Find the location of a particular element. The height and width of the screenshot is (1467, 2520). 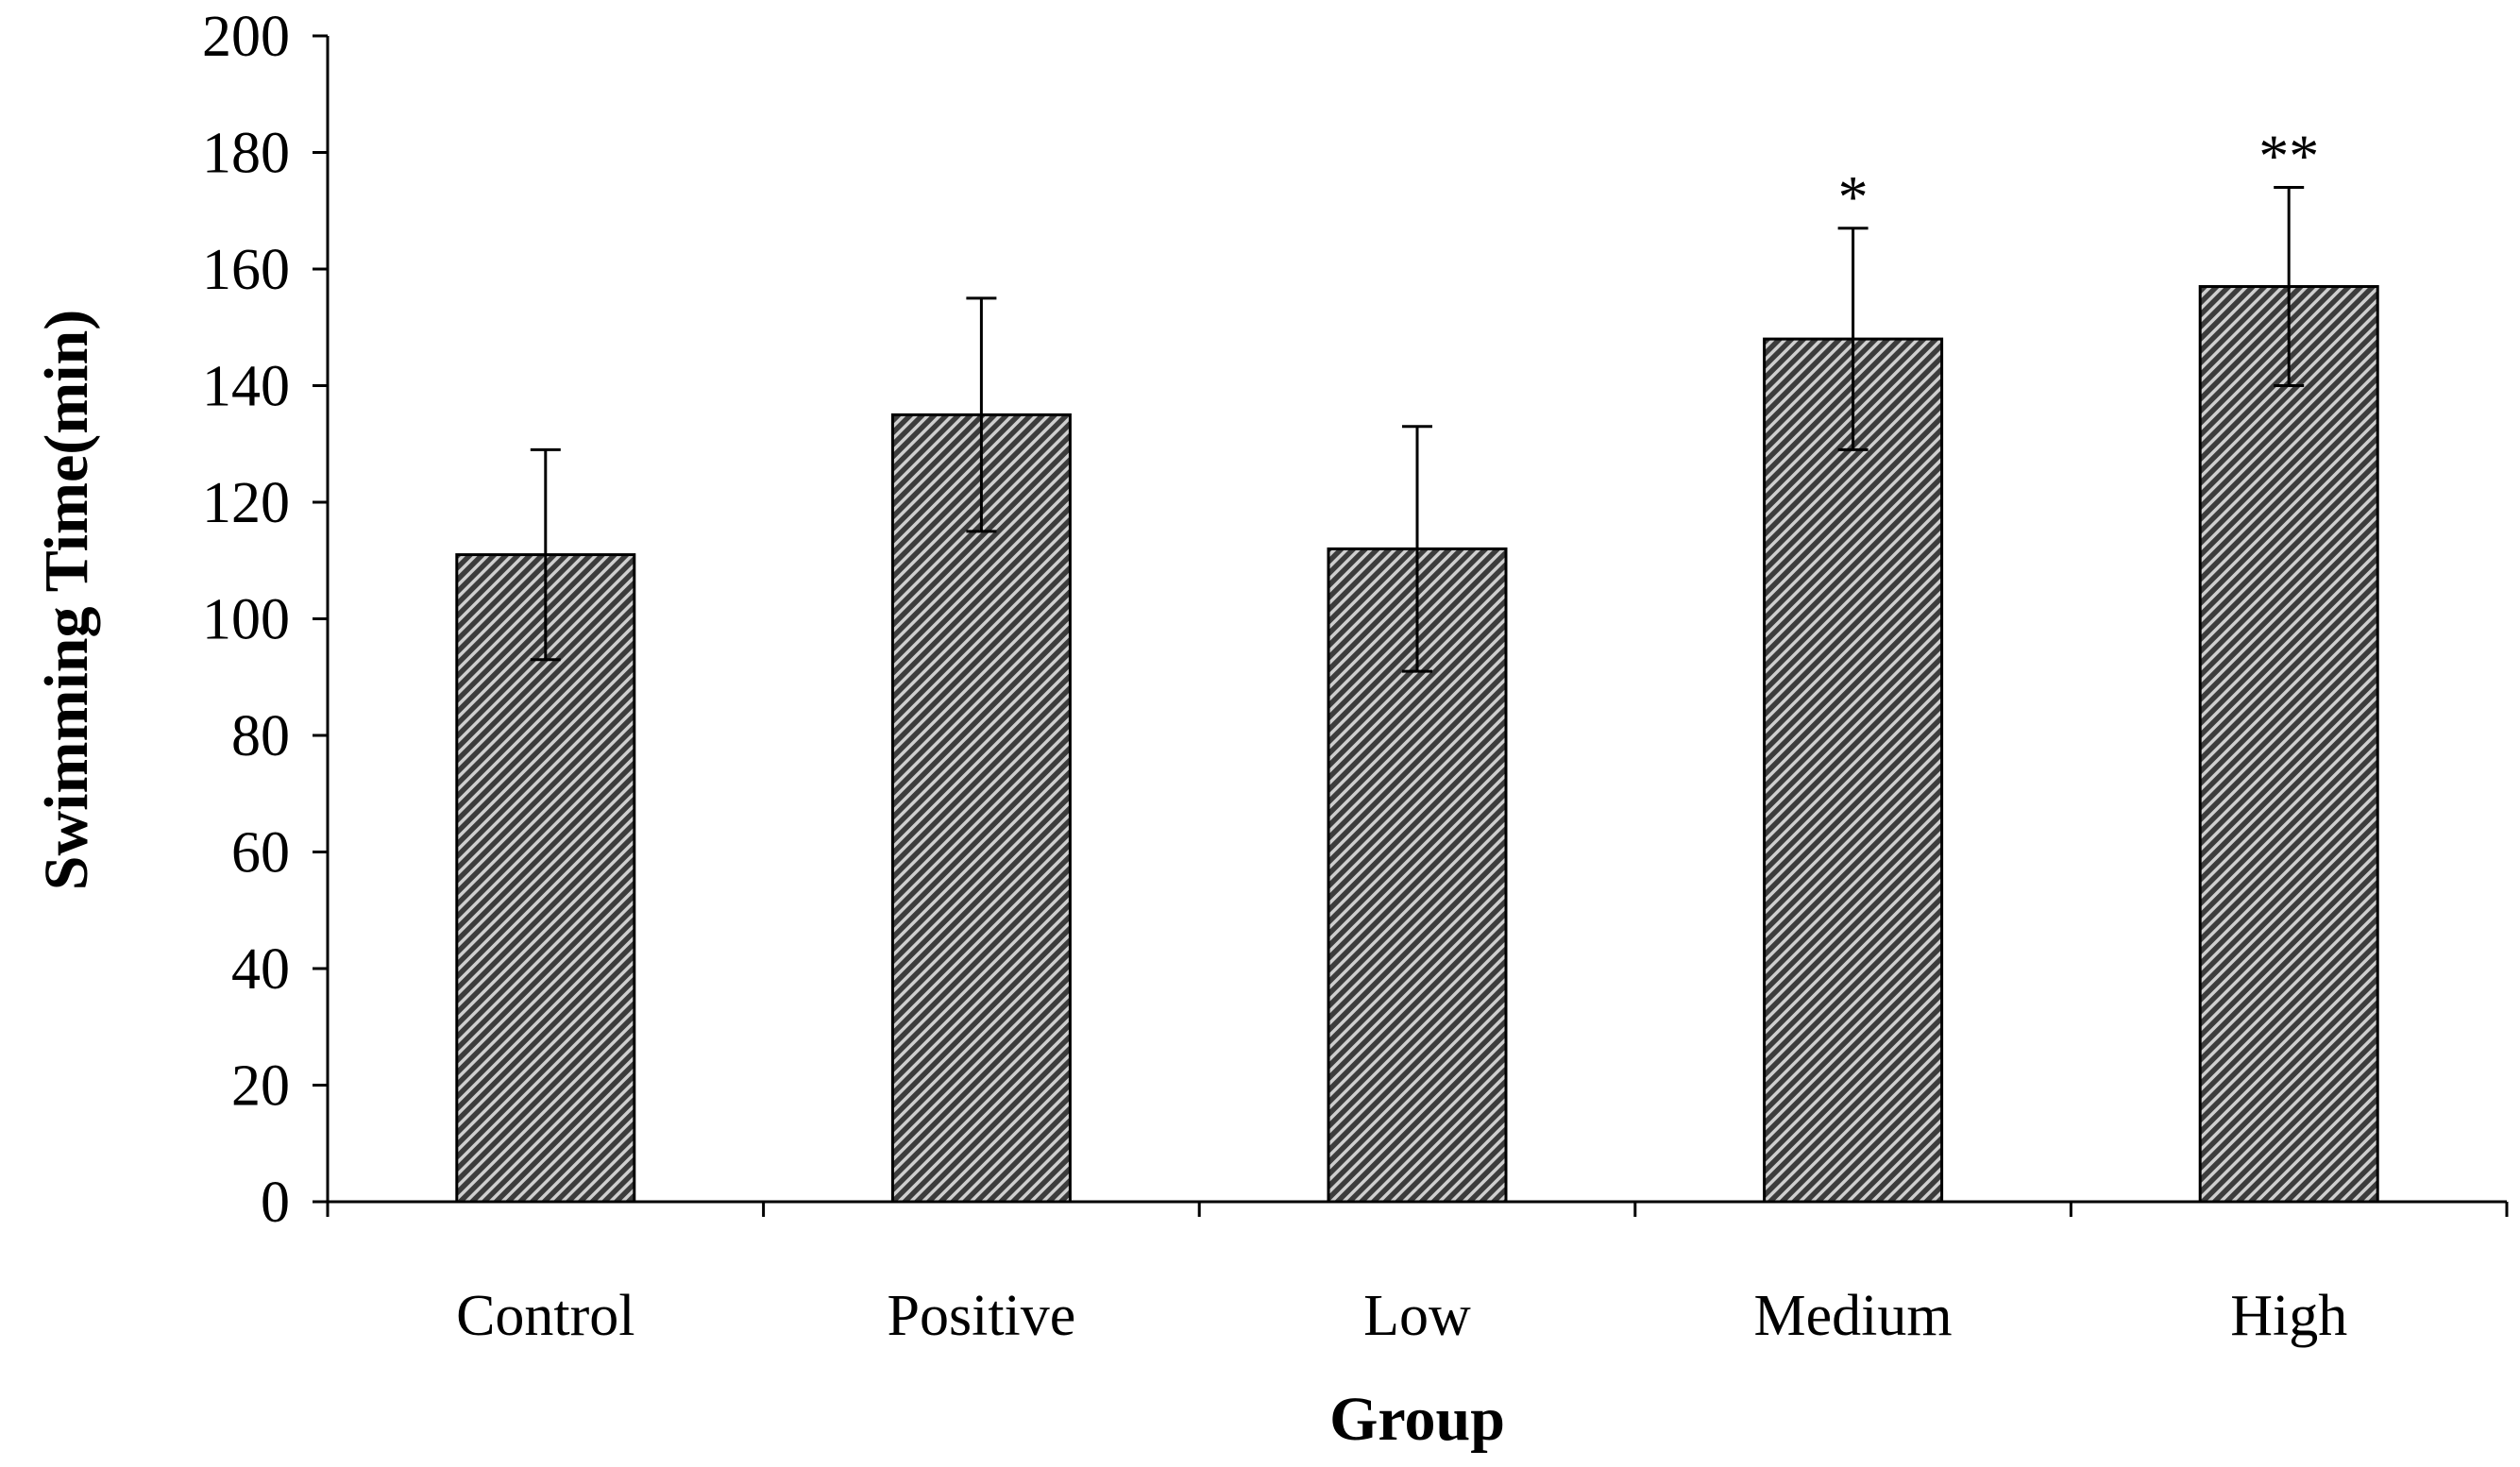

y-tick-label: 120 is located at coordinates (246, 503).